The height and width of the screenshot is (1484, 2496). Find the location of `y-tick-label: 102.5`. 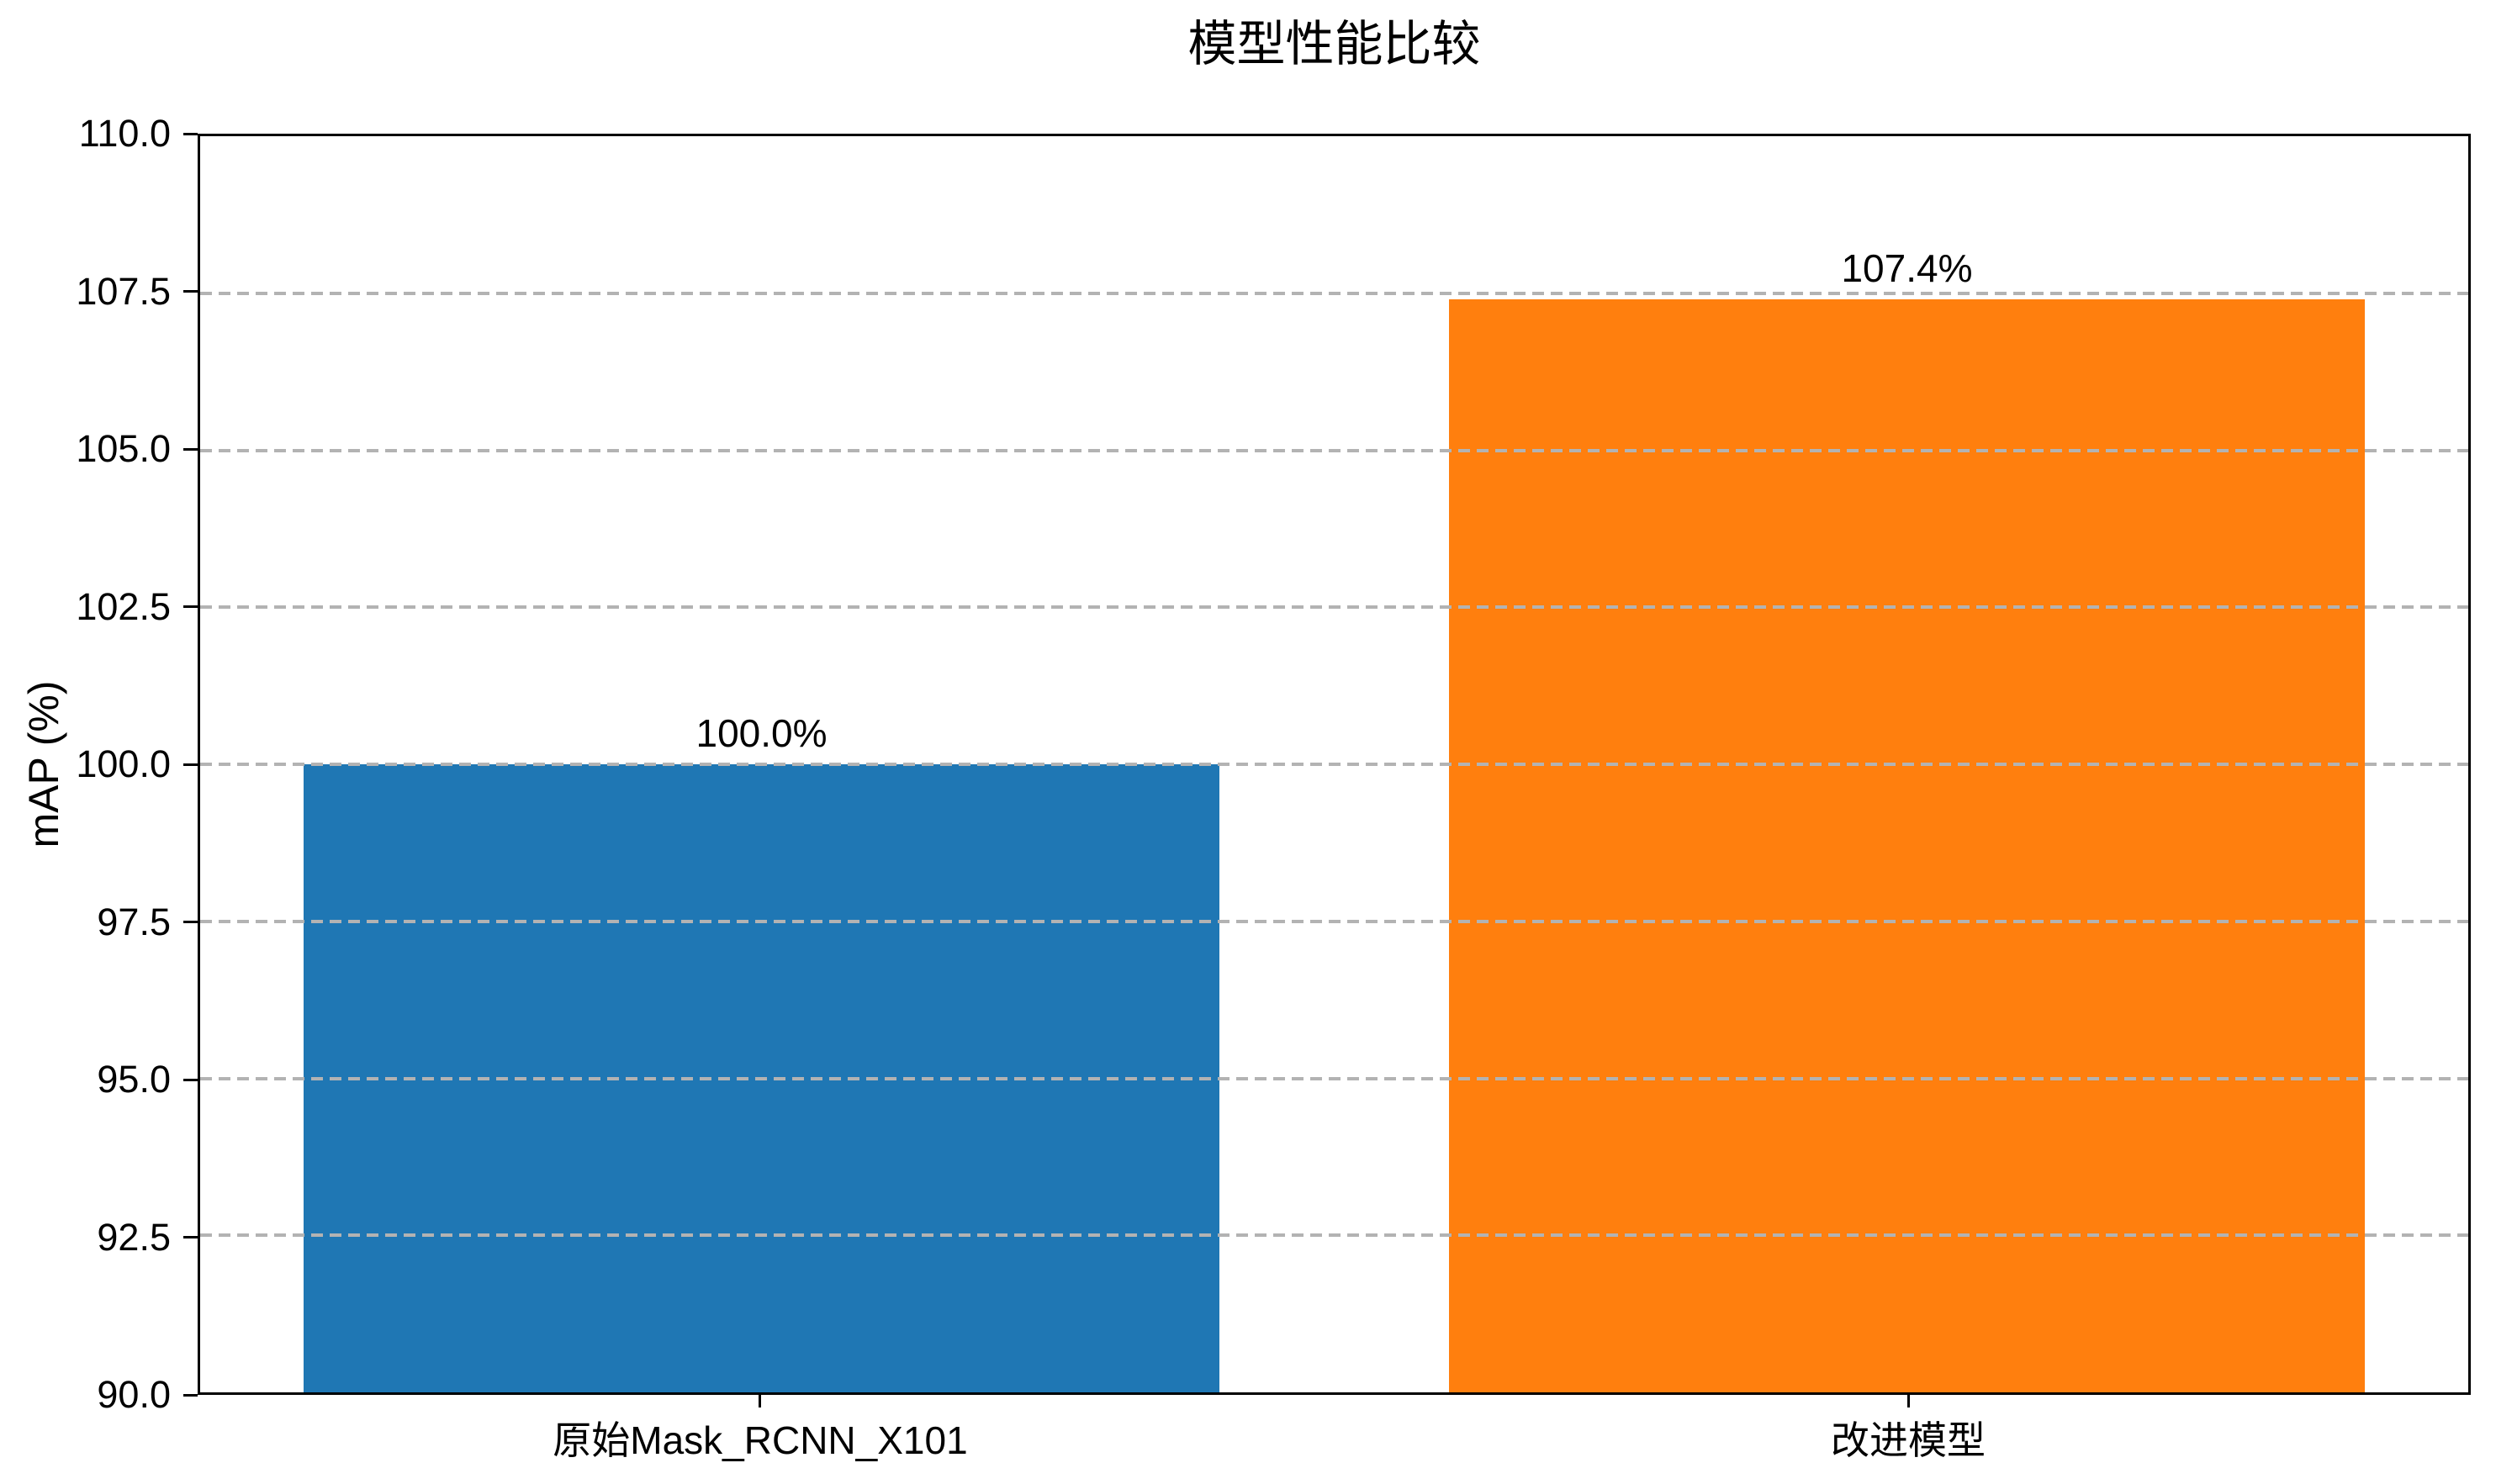

y-tick-label: 102.5 is located at coordinates (123, 606).